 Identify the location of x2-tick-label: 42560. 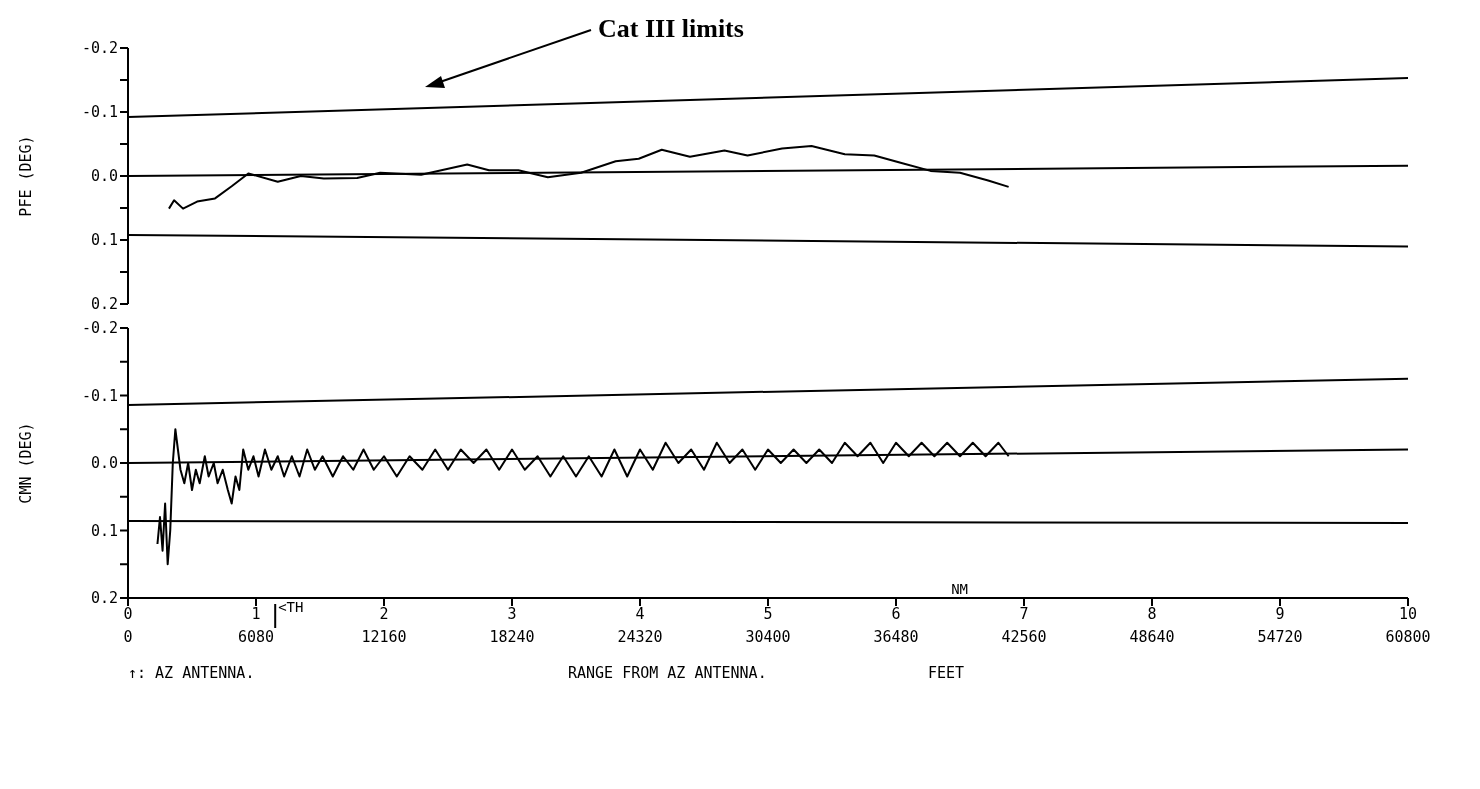
(1024, 637).